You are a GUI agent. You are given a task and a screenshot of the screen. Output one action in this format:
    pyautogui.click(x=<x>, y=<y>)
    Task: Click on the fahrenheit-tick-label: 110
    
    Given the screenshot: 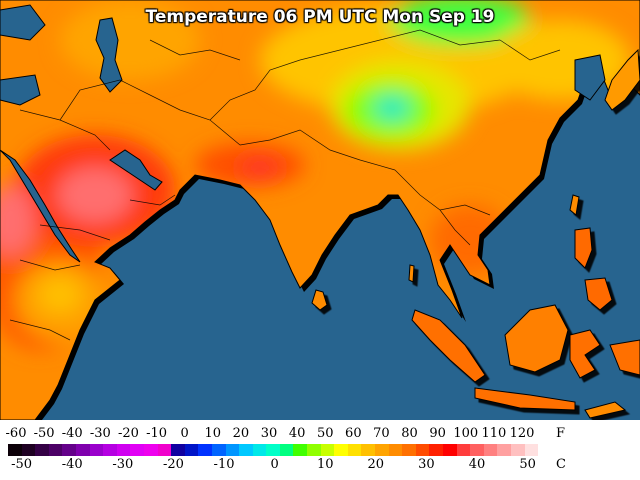 What is the action you would take?
    pyautogui.click(x=494, y=433)
    